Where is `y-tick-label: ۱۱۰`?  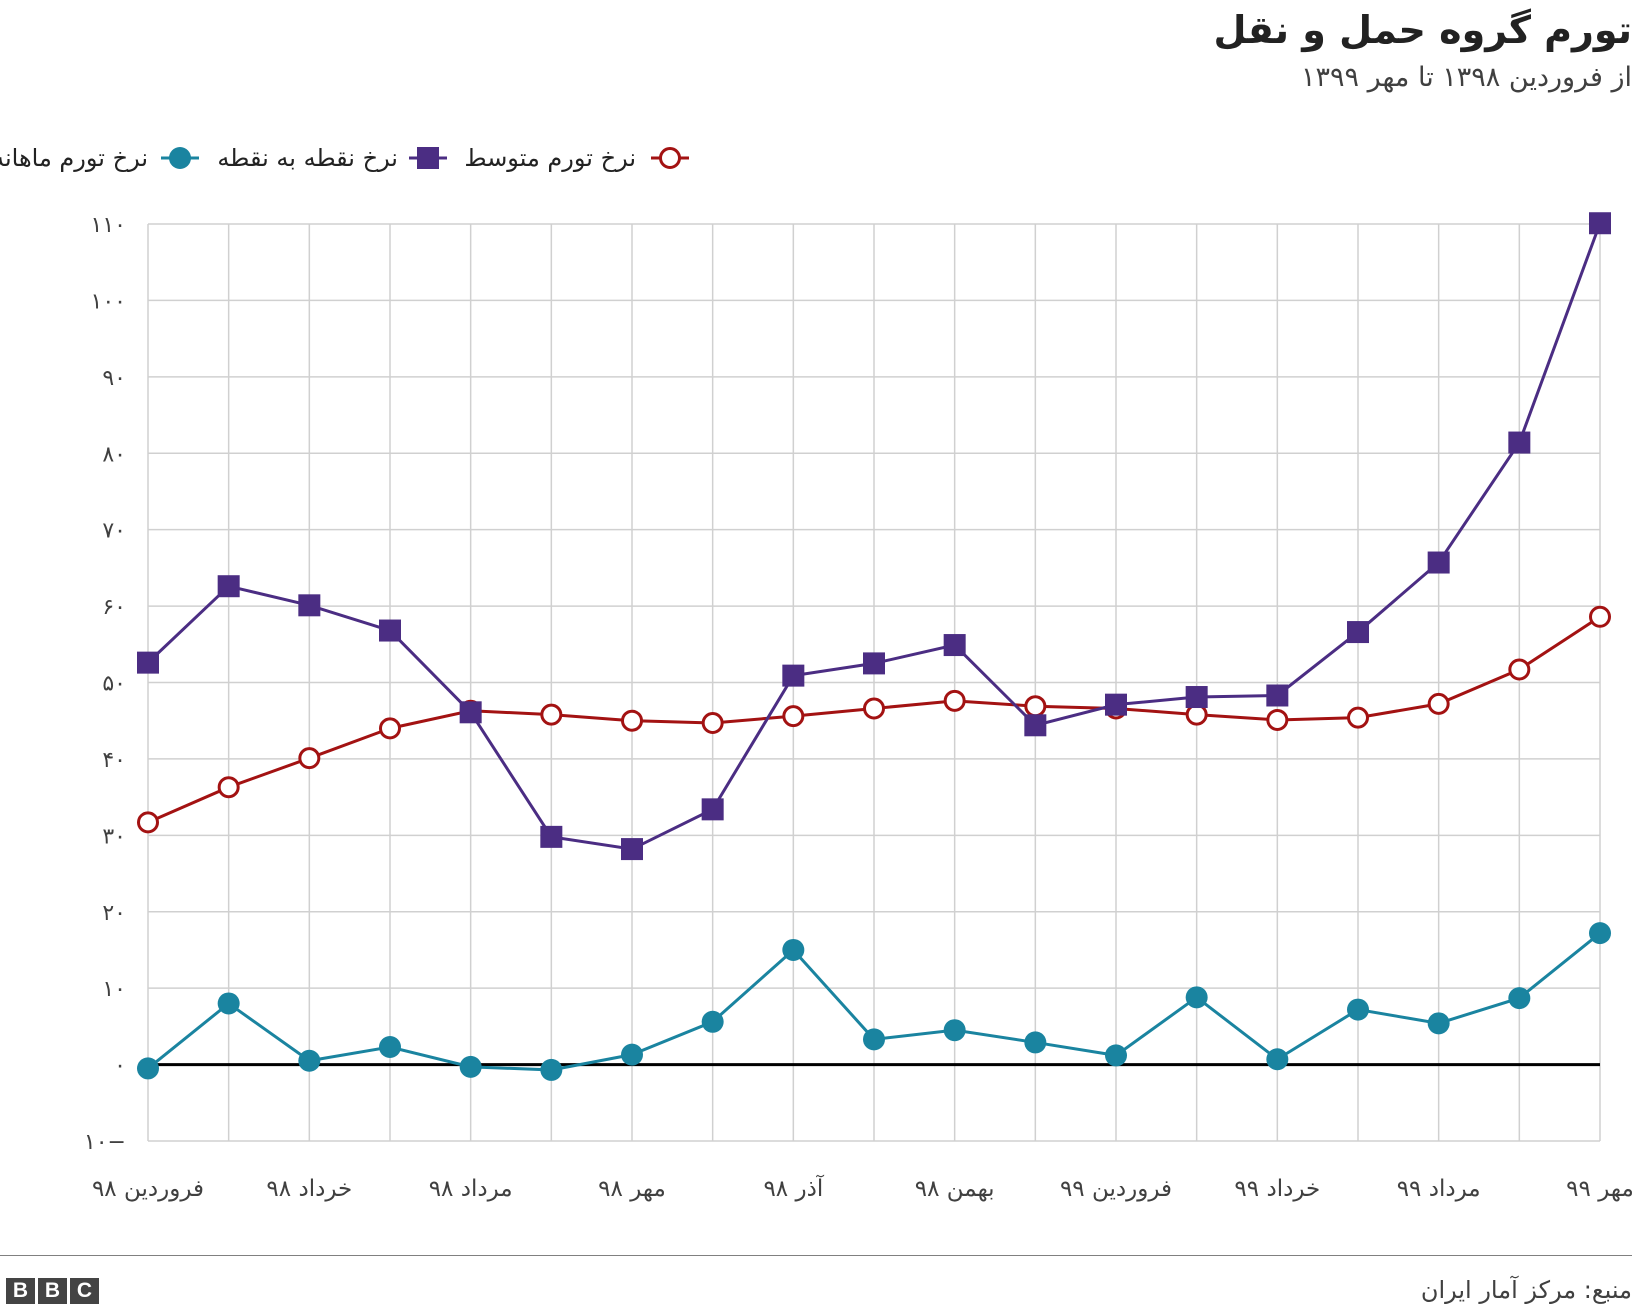
y-tick-label: ۱۱۰ is located at coordinates (108, 225).